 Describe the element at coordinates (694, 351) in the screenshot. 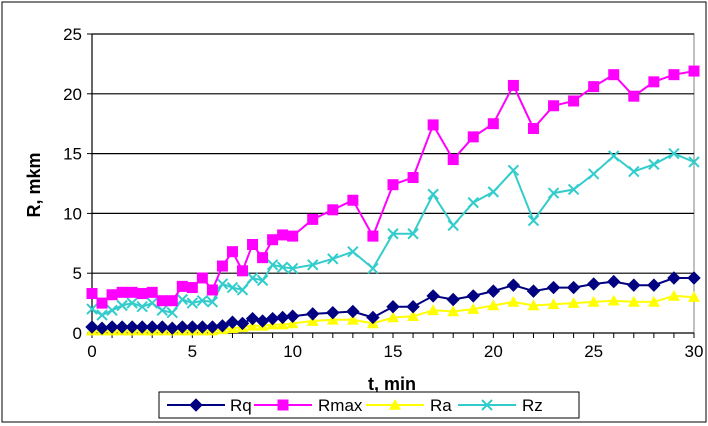

I see `x-tick-label: 30` at that location.